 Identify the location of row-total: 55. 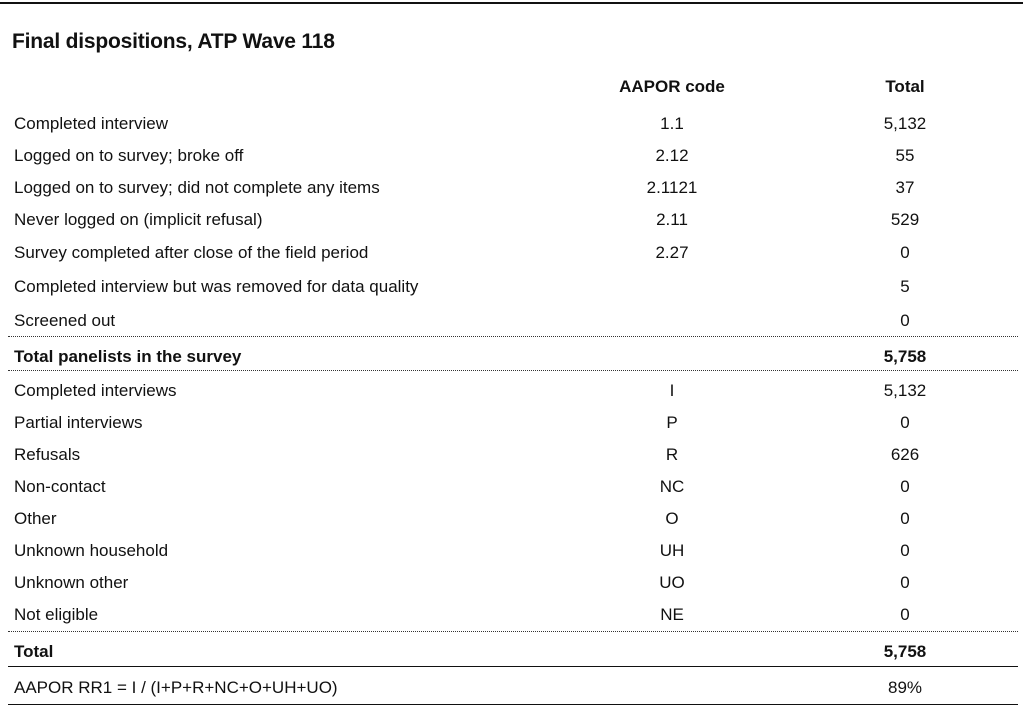
(905, 155).